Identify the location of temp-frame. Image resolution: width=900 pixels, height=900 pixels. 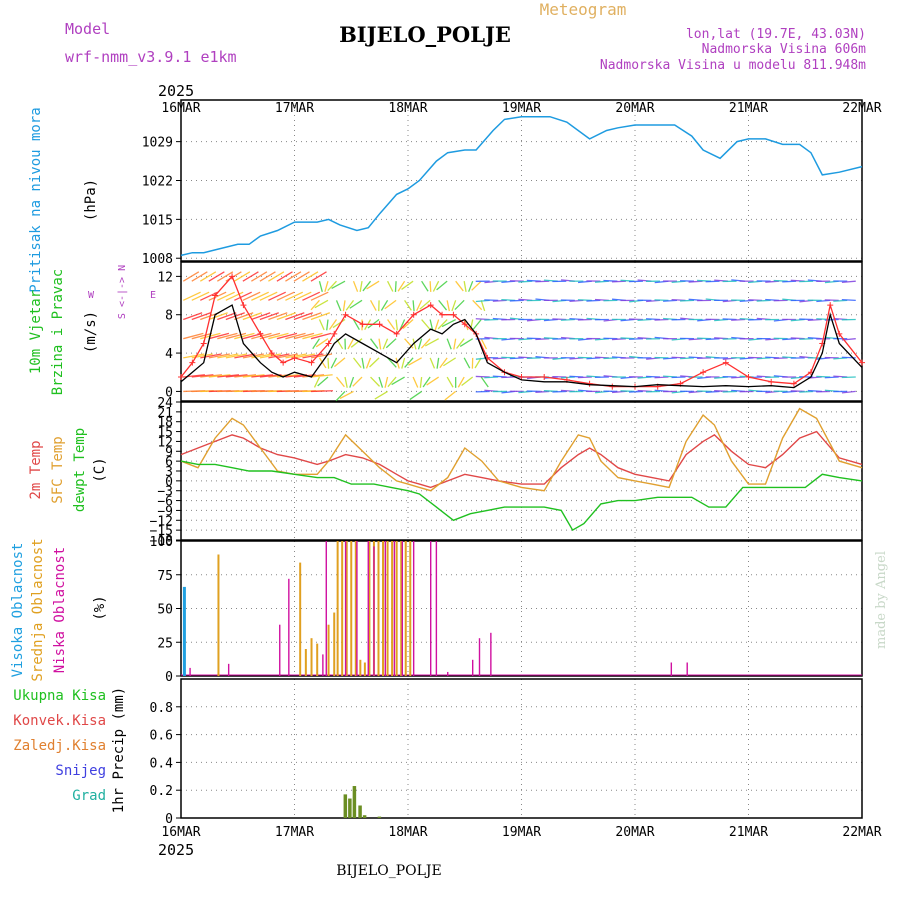
(521, 471).